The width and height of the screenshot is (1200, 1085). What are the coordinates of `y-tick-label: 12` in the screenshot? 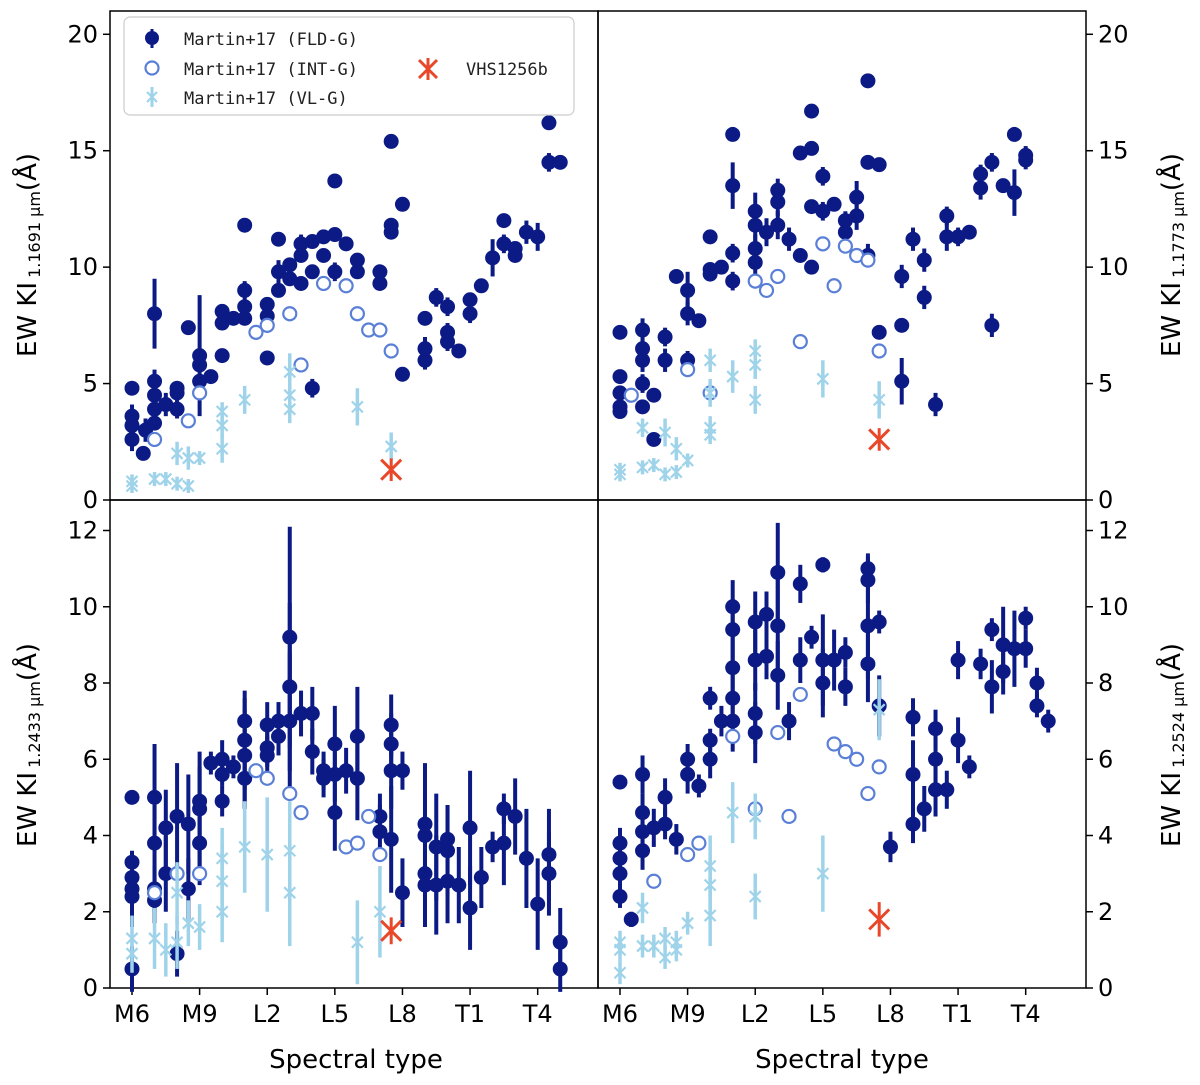 It's located at (82, 531).